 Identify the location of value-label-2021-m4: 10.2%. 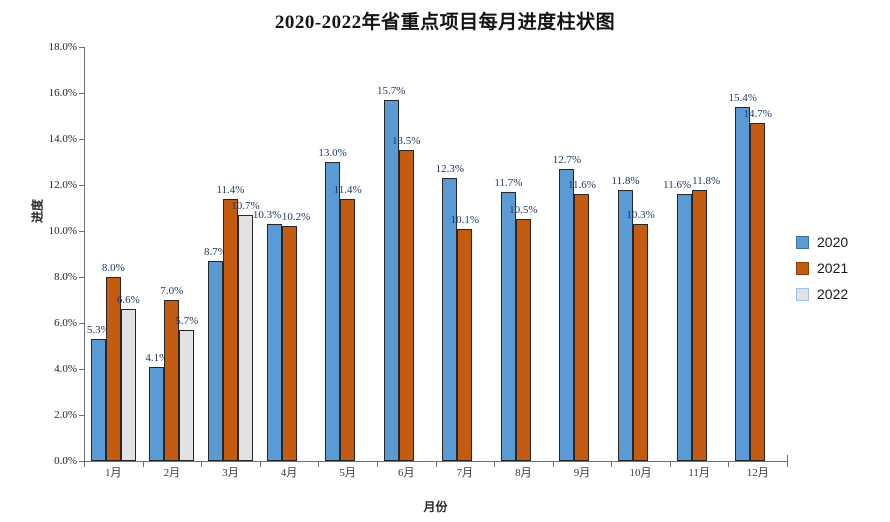
(296, 217).